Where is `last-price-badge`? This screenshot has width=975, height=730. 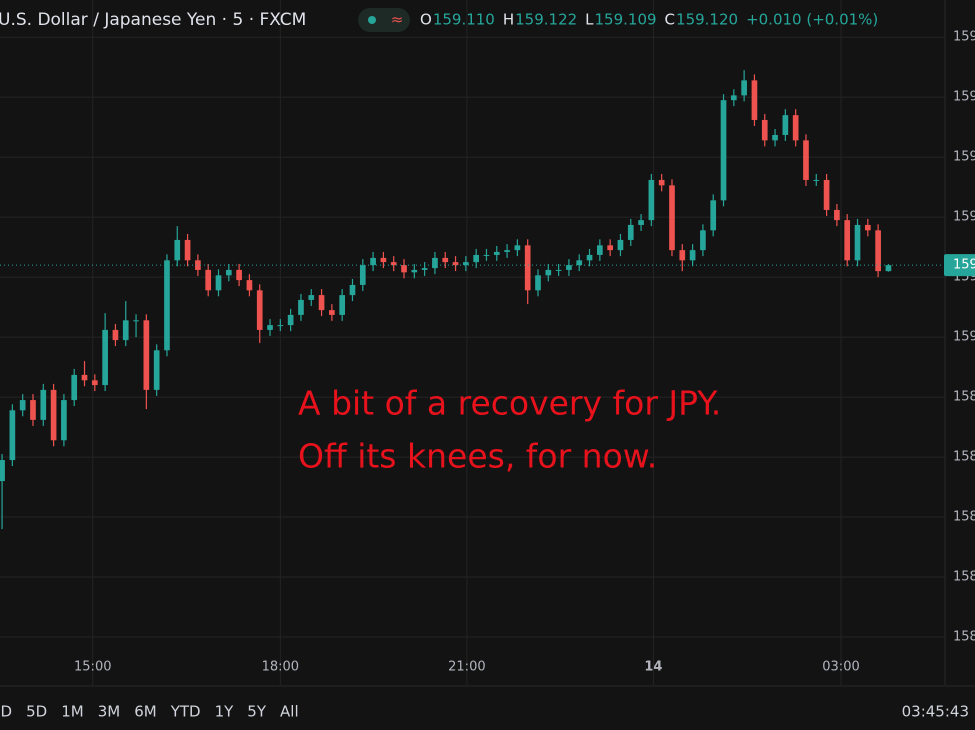 last-price-badge is located at coordinates (959, 265).